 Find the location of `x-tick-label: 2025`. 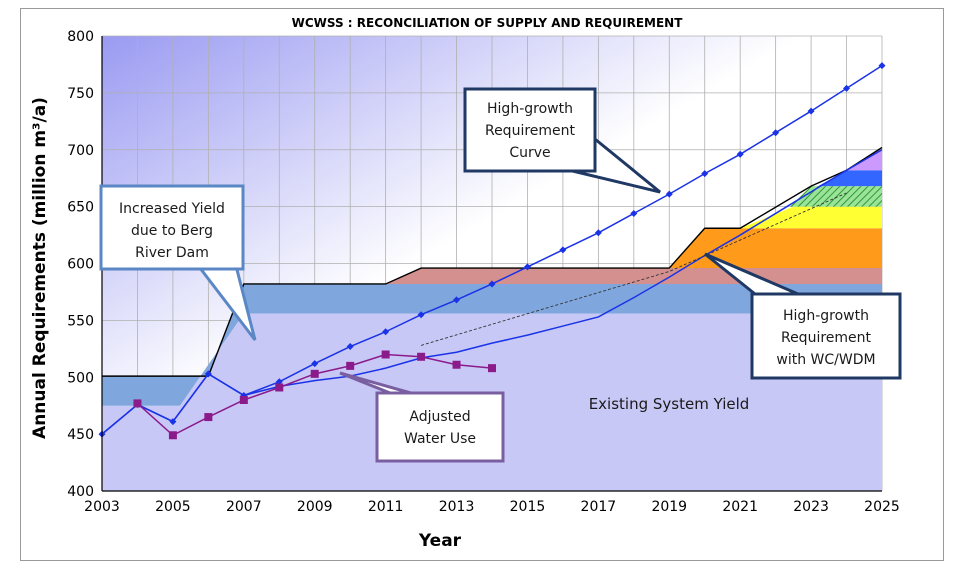

x-tick-label: 2025 is located at coordinates (882, 507).